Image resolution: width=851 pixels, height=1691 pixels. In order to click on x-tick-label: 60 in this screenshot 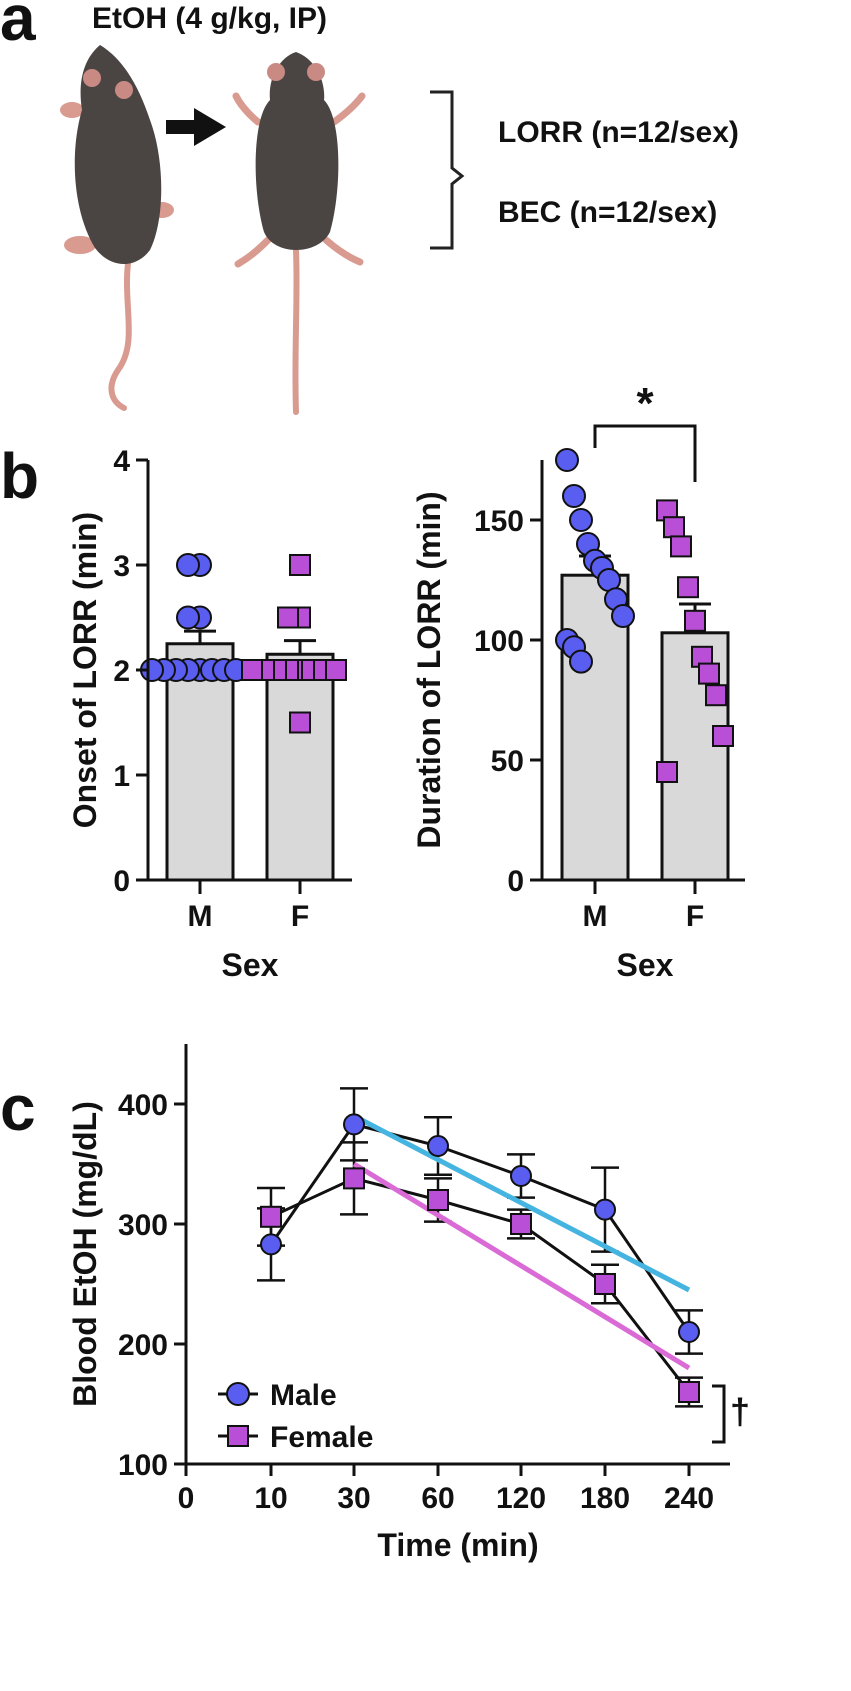, I will do `click(437, 1498)`.